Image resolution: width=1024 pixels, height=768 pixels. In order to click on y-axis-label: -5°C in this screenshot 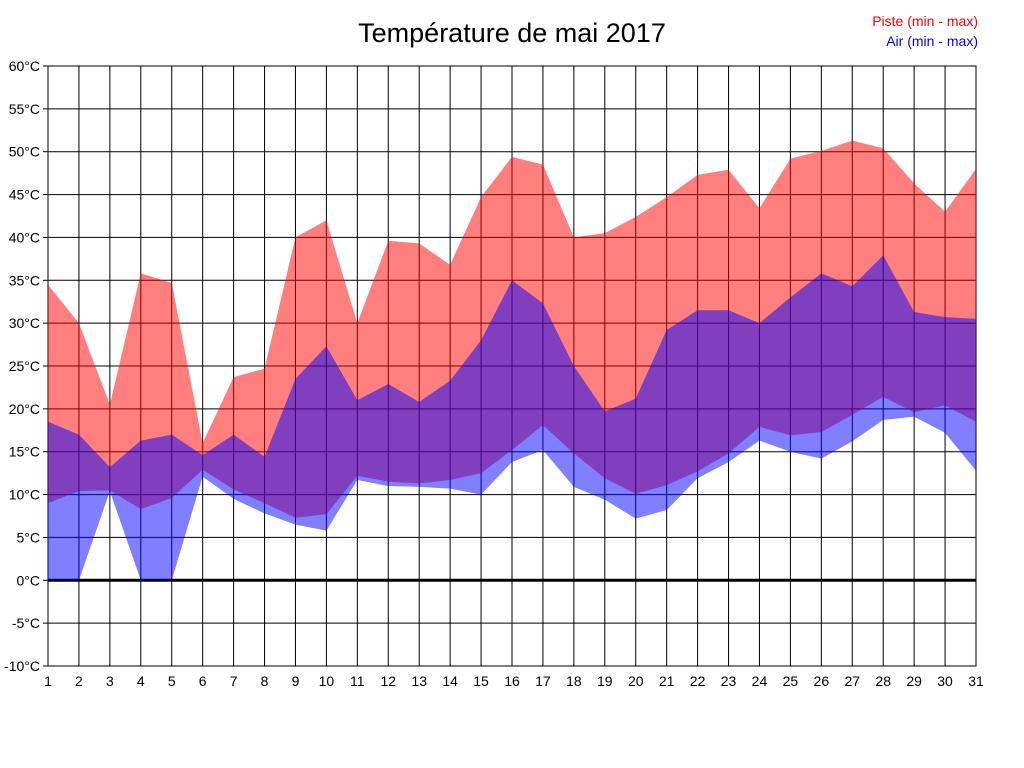, I will do `click(26, 623)`.